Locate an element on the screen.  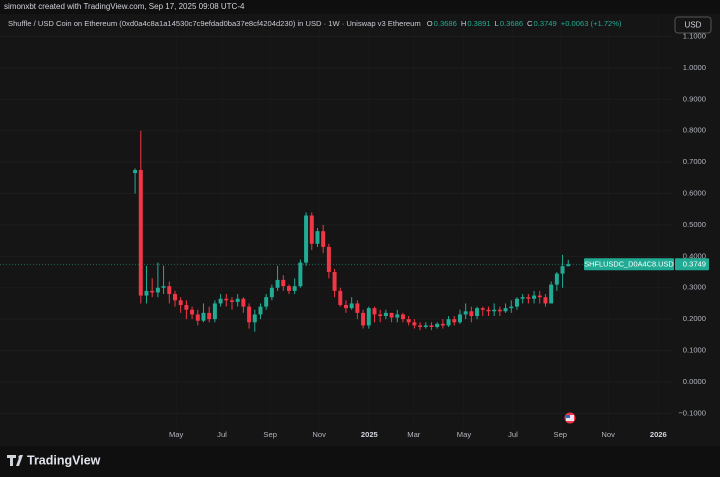
legend-change: +0.0063 (+1.72%) is located at coordinates (591, 23).